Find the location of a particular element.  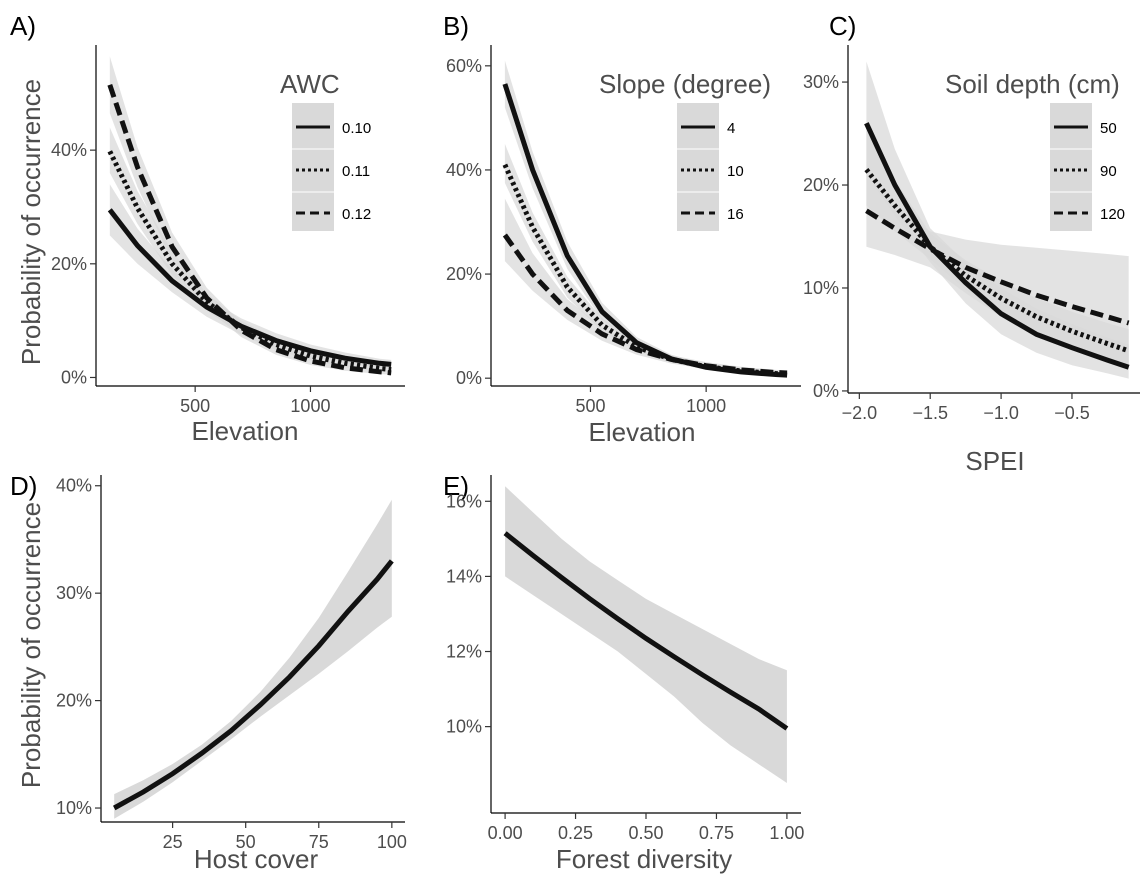

panel-e-x-axis-title: Forest diversity is located at coordinates (644, 859).